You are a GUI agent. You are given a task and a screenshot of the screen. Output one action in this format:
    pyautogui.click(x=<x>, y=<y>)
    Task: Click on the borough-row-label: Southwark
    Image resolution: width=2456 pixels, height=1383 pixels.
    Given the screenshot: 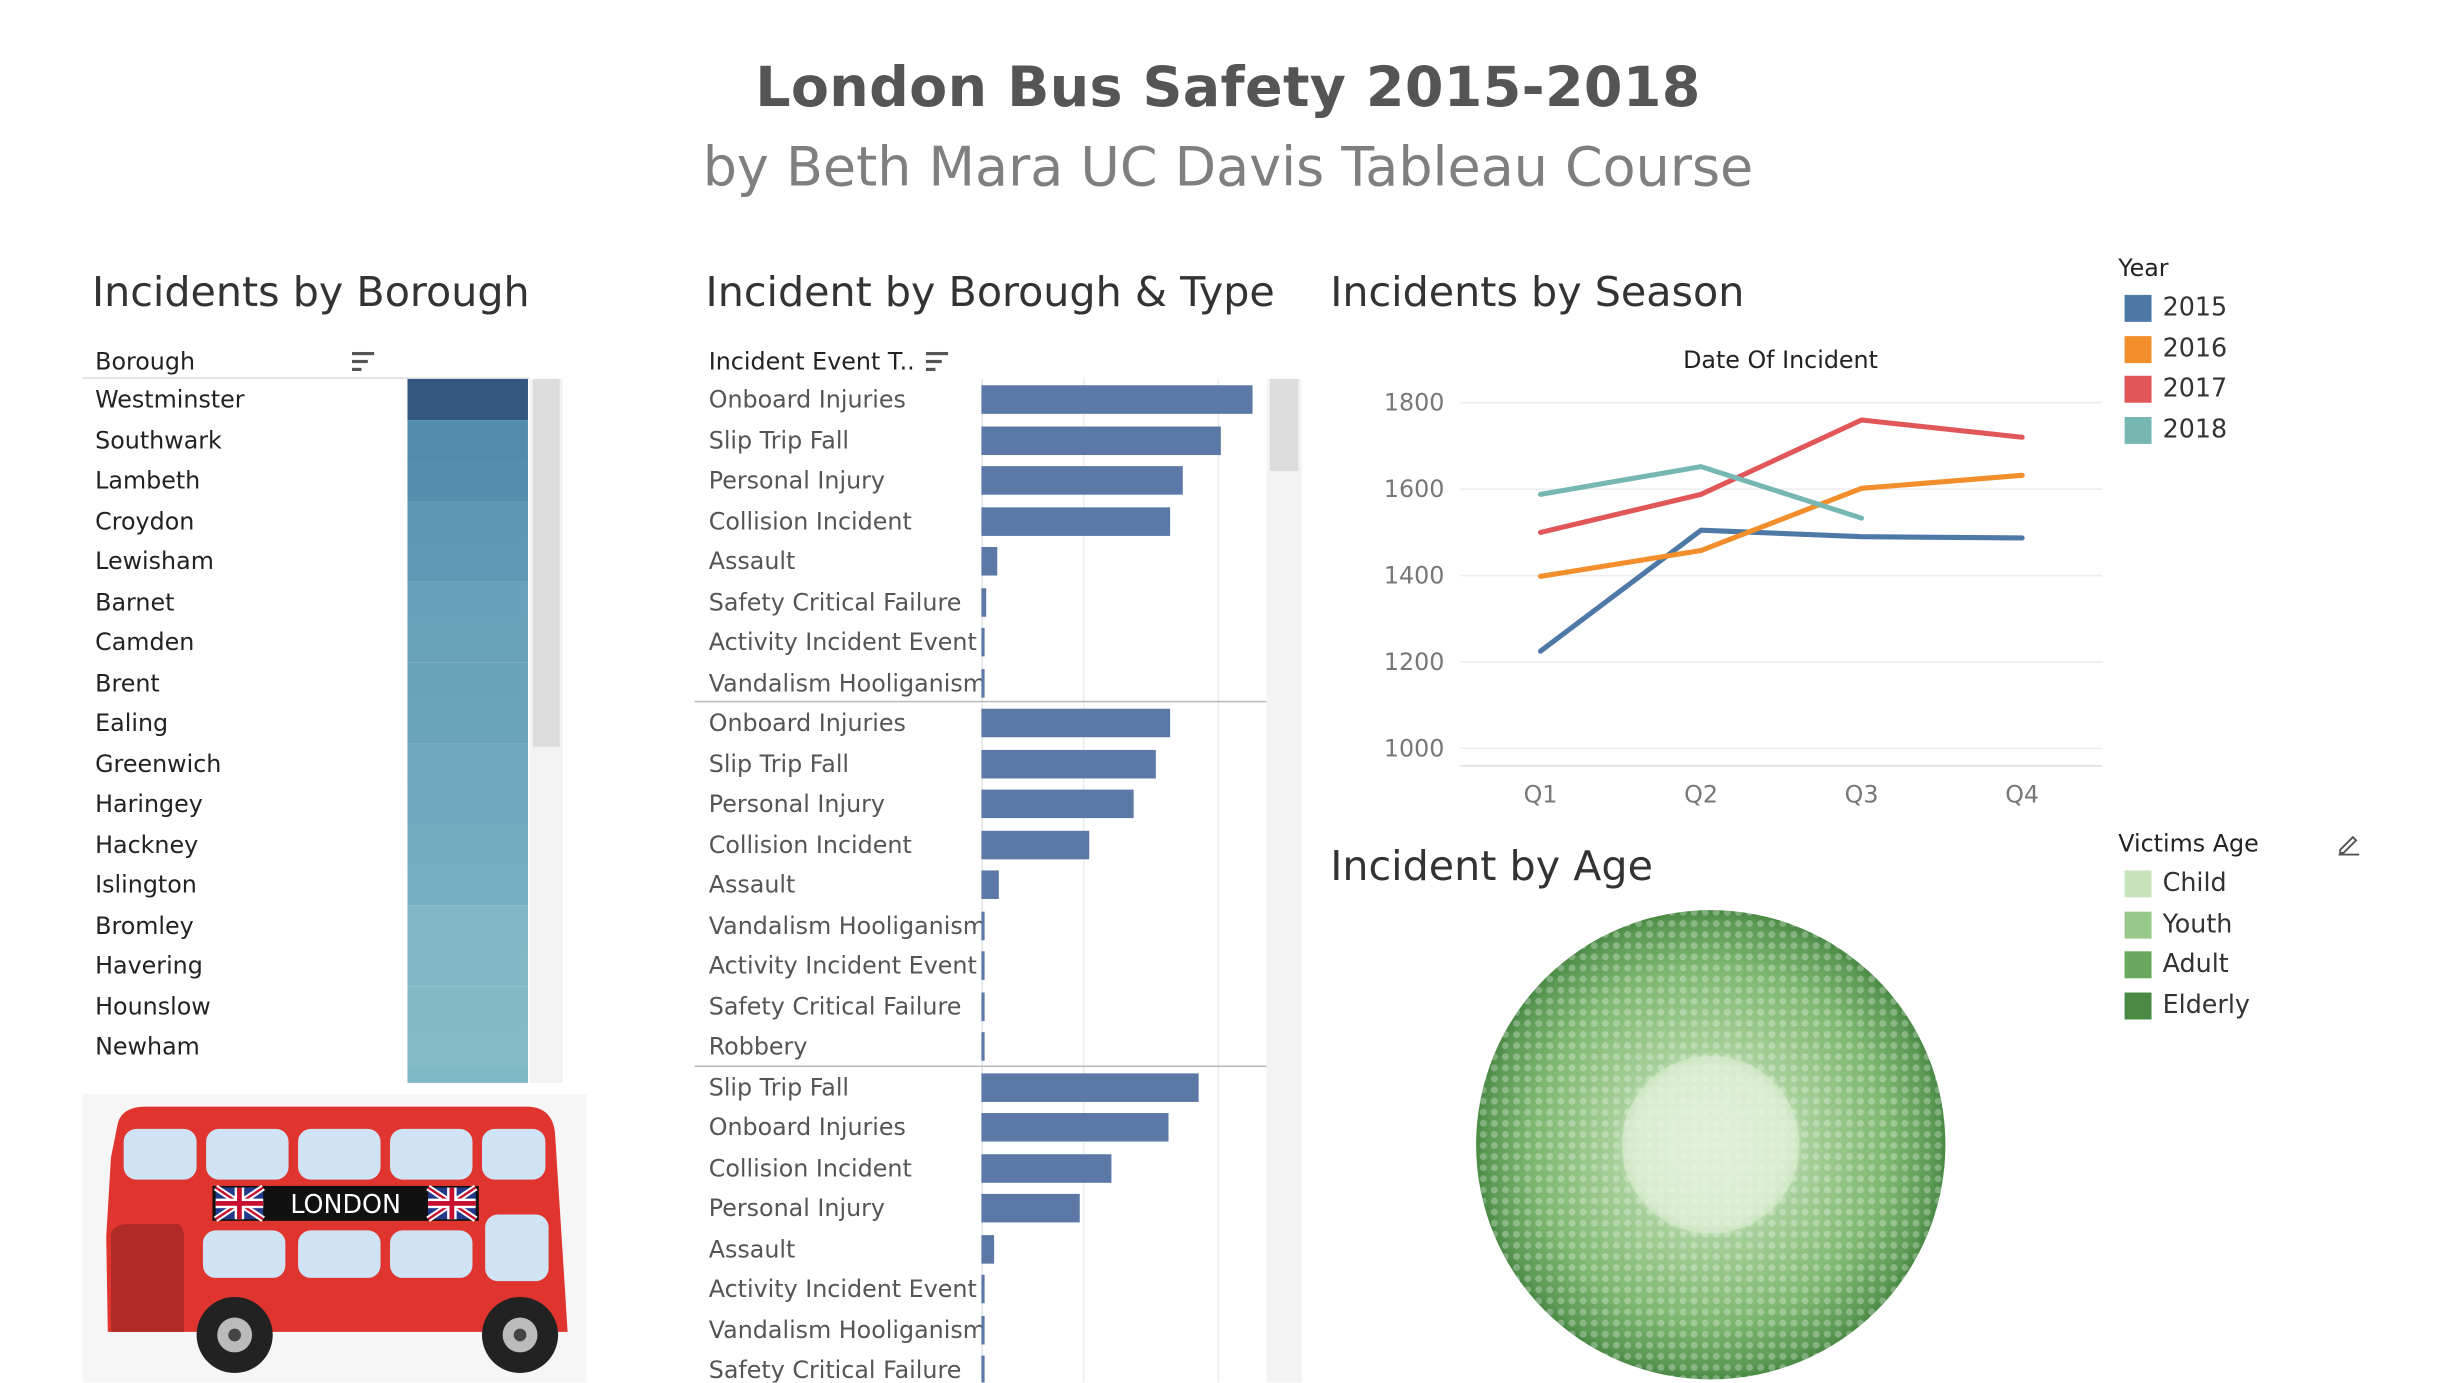 What is the action you would take?
    pyautogui.click(x=158, y=440)
    